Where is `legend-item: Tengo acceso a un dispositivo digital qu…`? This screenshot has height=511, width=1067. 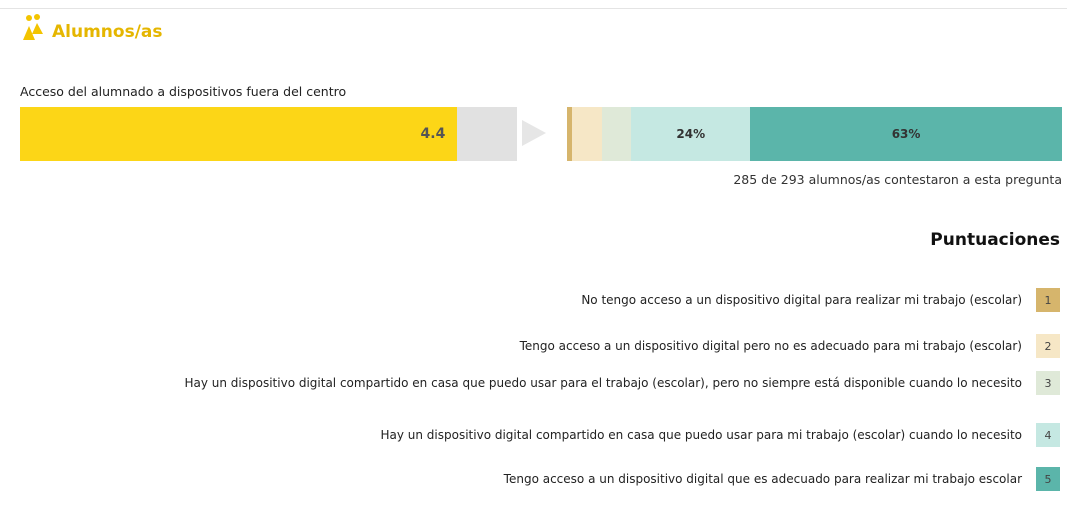
legend-item: Tengo acceso a un dispositivo digital qu… is located at coordinates (550, 479).